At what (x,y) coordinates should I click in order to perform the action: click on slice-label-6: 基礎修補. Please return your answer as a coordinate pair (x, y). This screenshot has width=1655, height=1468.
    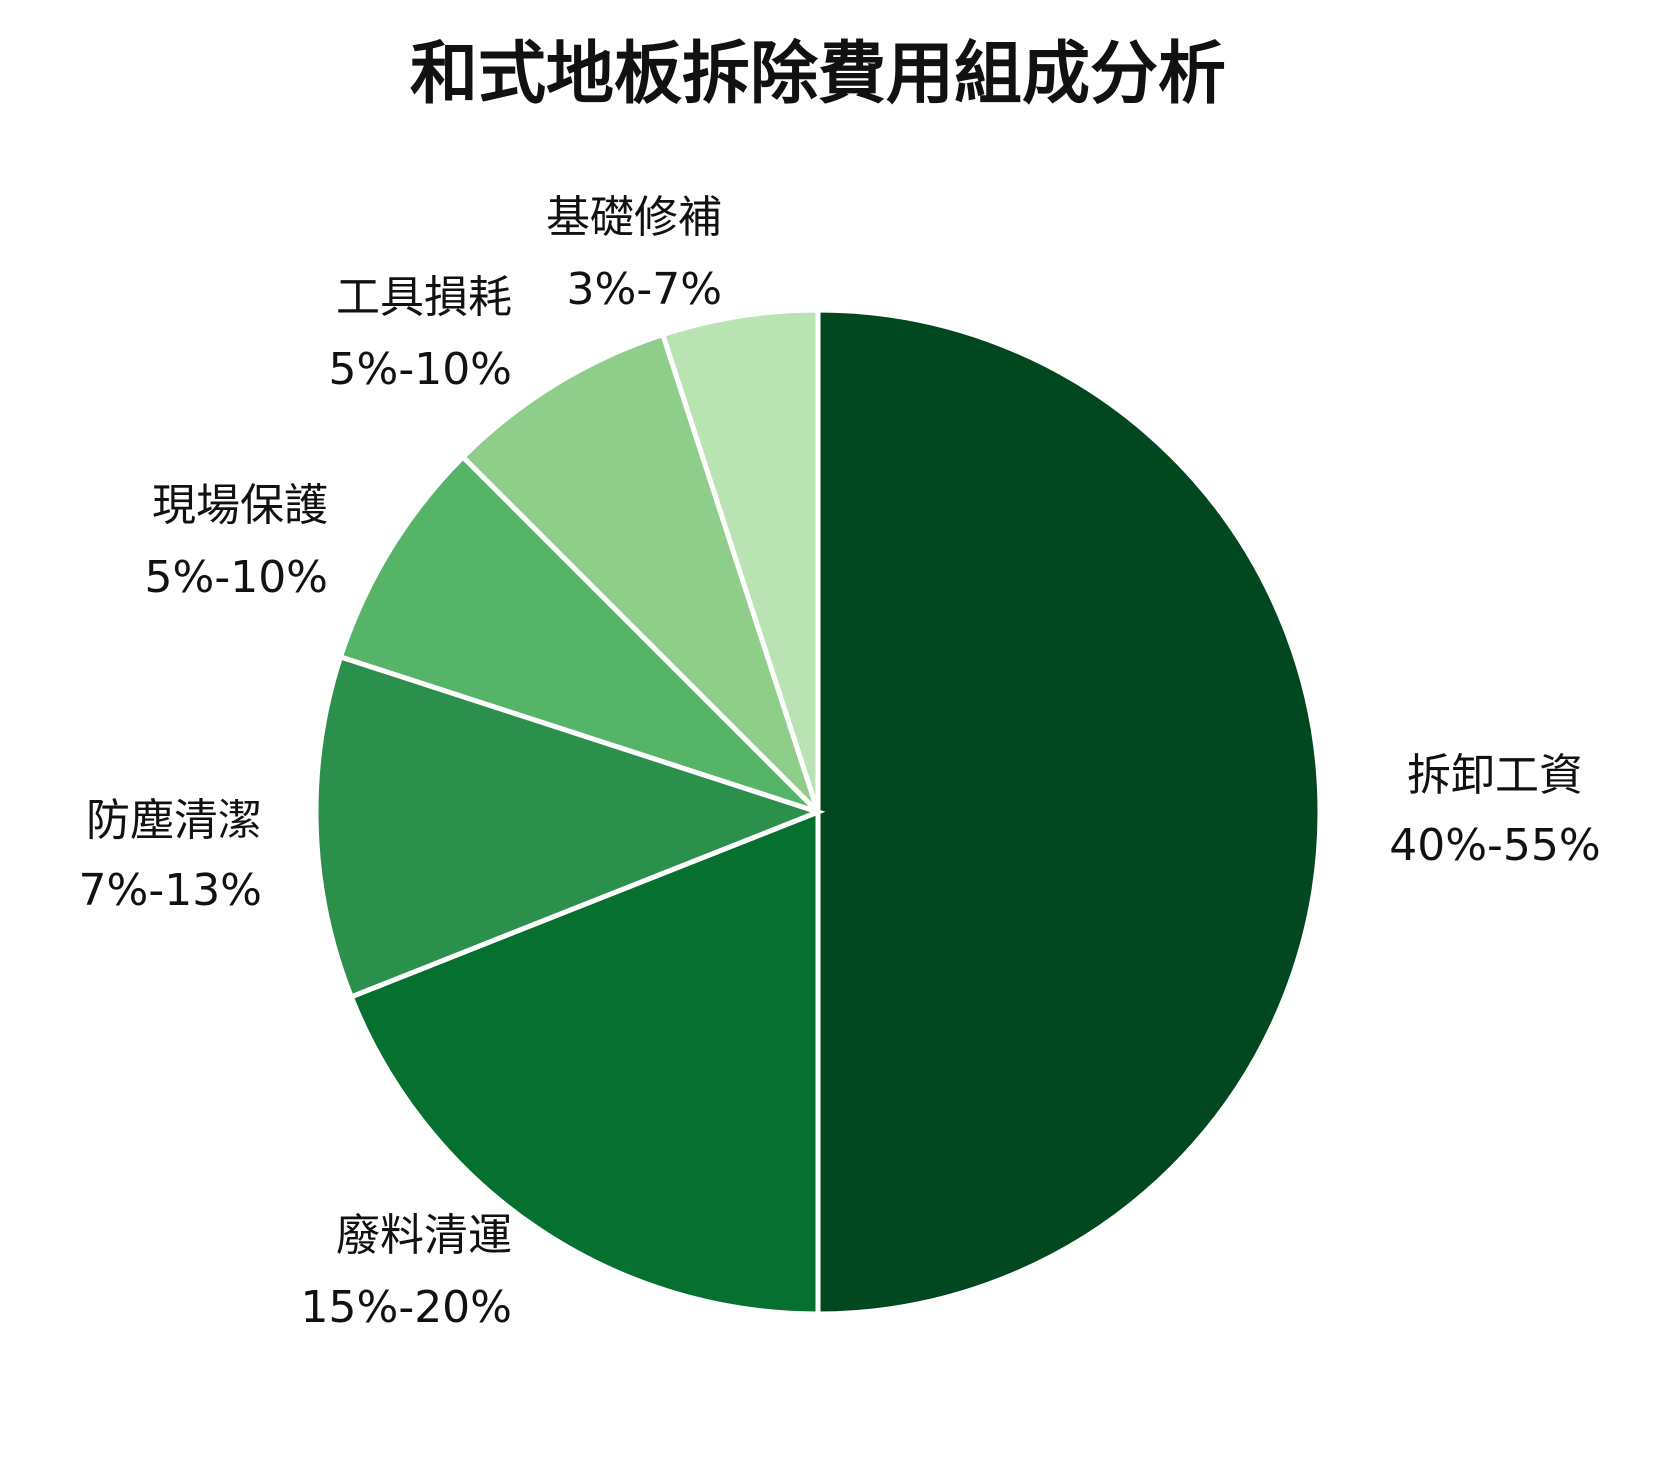
    Looking at the image, I should click on (634, 217).